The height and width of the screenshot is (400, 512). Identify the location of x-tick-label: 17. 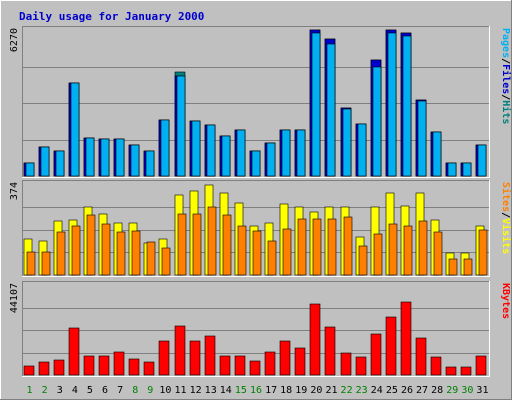
(271, 390).